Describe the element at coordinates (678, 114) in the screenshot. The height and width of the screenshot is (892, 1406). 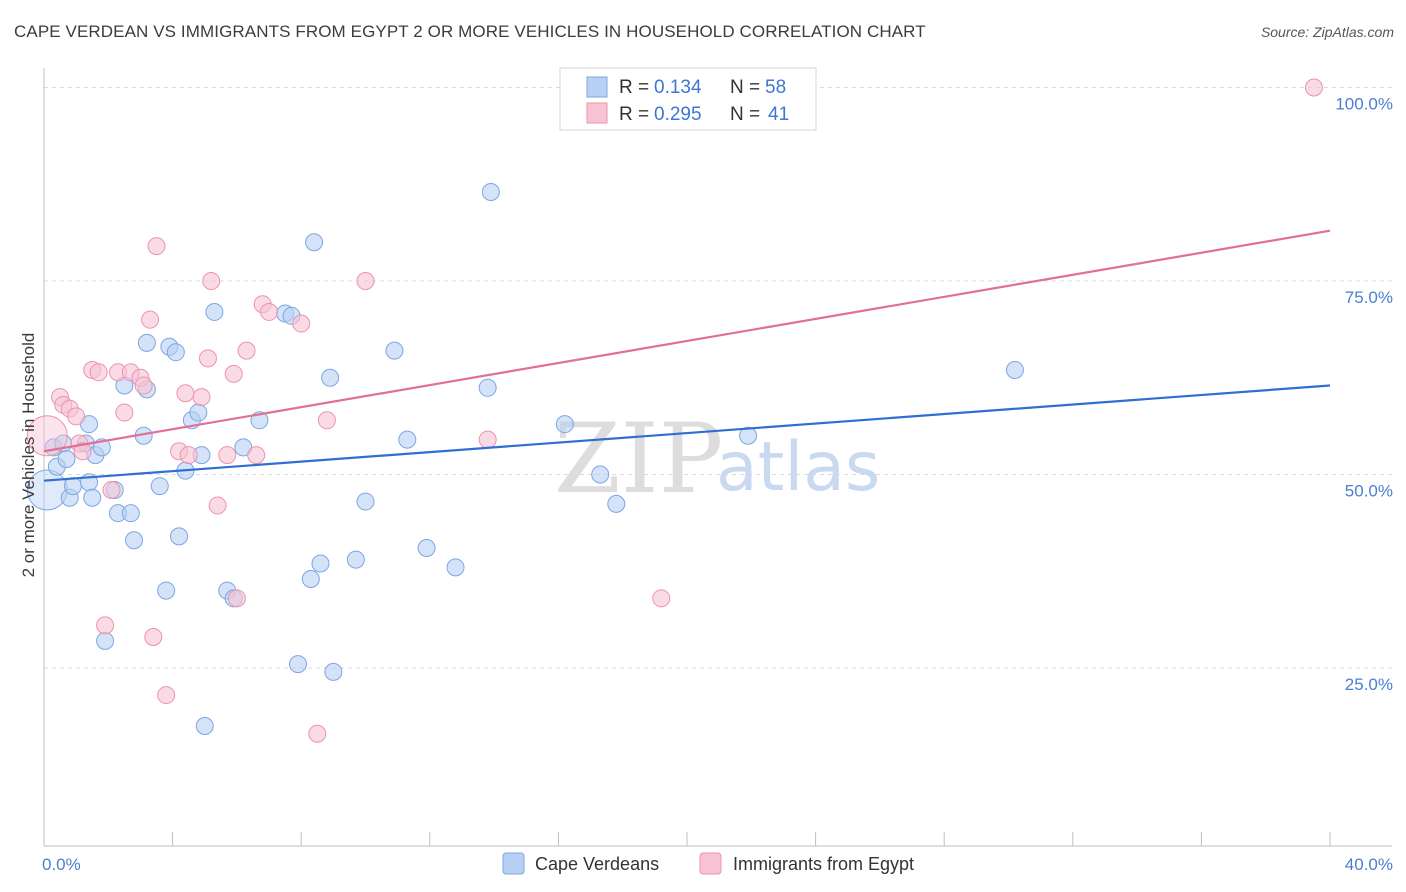
I see `legend-r-value: 0.295` at that location.